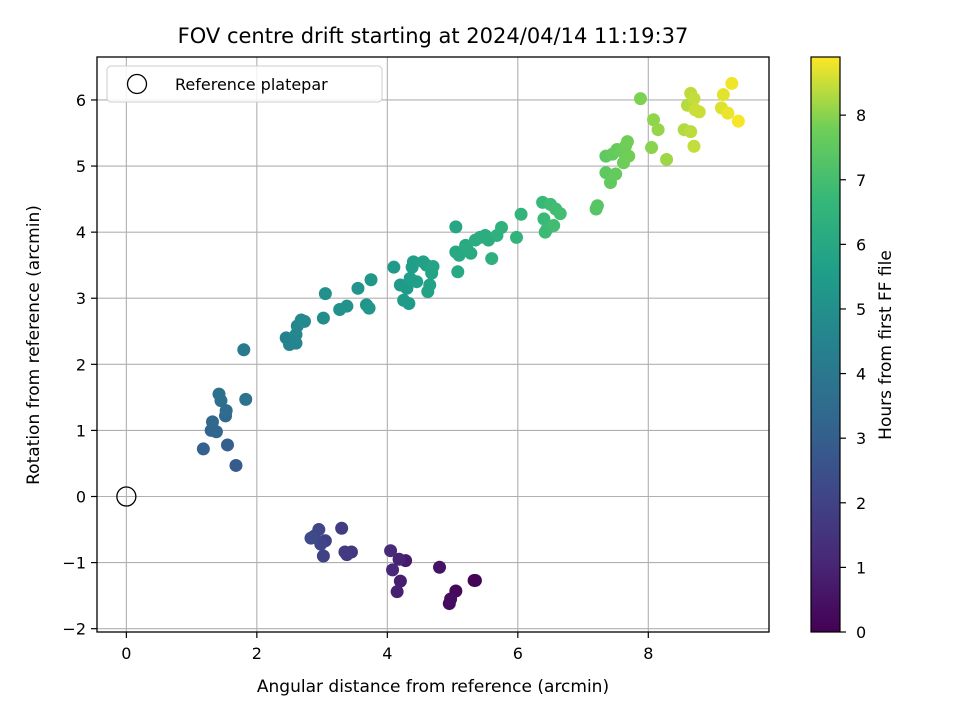  What do you see at coordinates (74, 563) in the screenshot?
I see `y-tick-label: −1` at bounding box center [74, 563].